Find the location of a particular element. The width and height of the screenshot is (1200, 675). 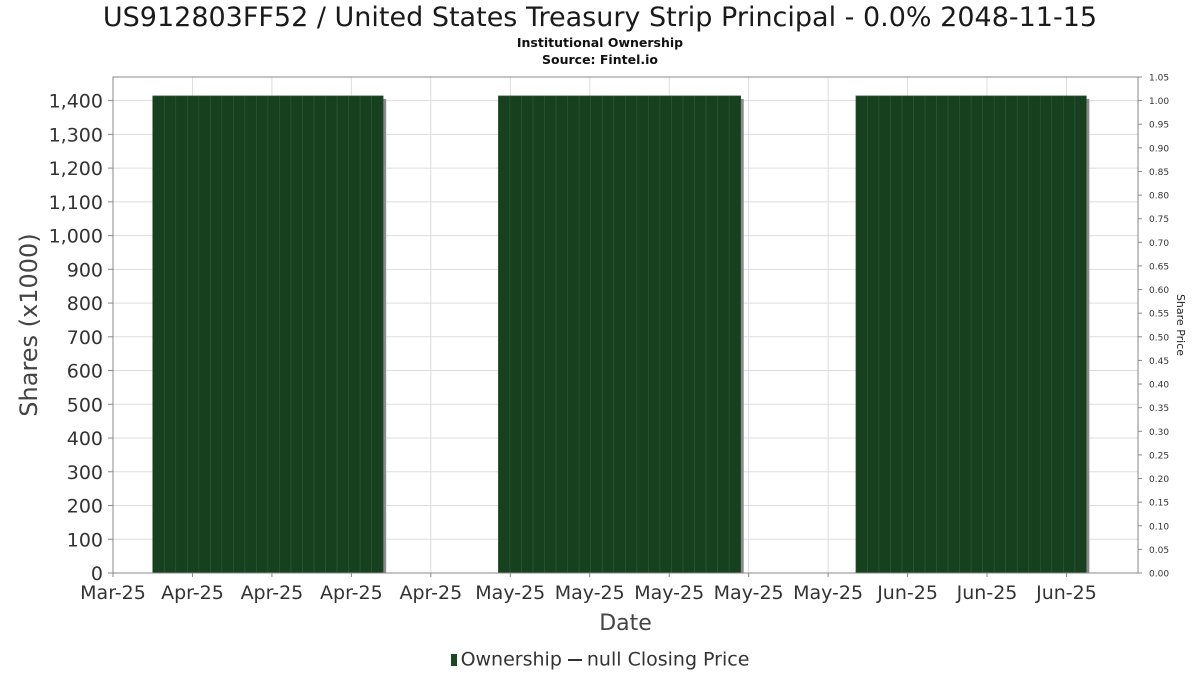

y2-tick-label: 0.70 is located at coordinates (1159, 244).